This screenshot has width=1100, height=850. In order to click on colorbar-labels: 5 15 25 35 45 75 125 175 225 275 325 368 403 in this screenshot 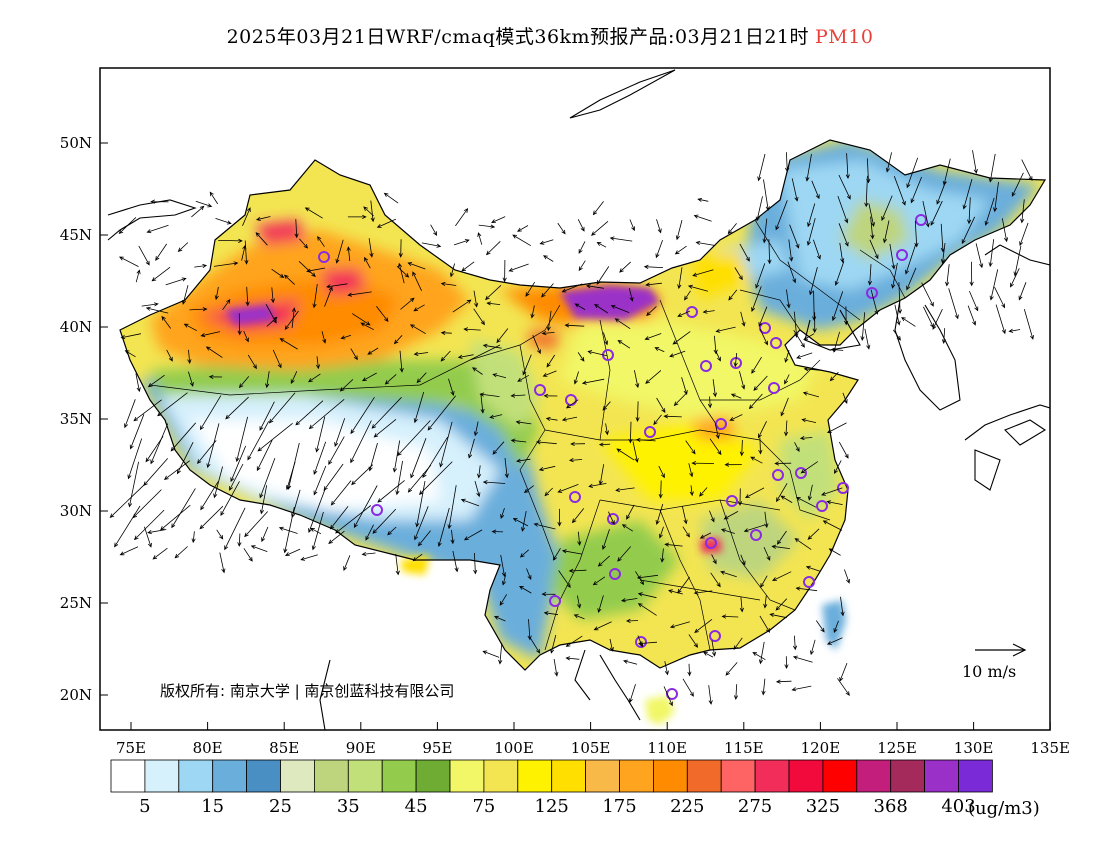, I will do `click(557, 806)`.